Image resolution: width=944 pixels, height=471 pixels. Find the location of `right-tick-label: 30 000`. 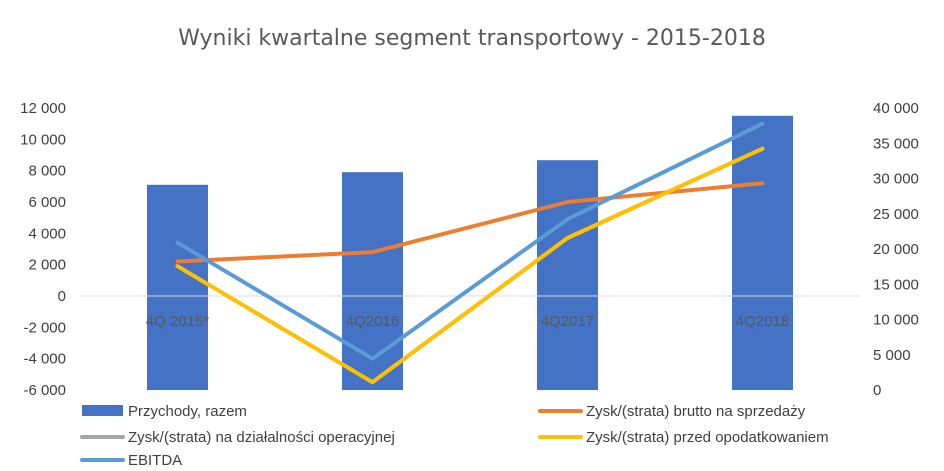

right-tick-label: 30 000 is located at coordinates (896, 179).